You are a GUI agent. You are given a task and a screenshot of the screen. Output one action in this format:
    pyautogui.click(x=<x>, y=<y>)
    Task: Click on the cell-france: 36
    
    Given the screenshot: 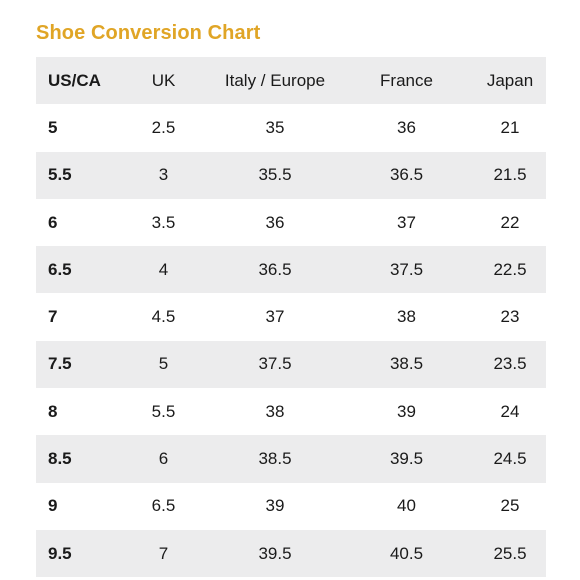 What is the action you would take?
    pyautogui.click(x=406, y=127)
    